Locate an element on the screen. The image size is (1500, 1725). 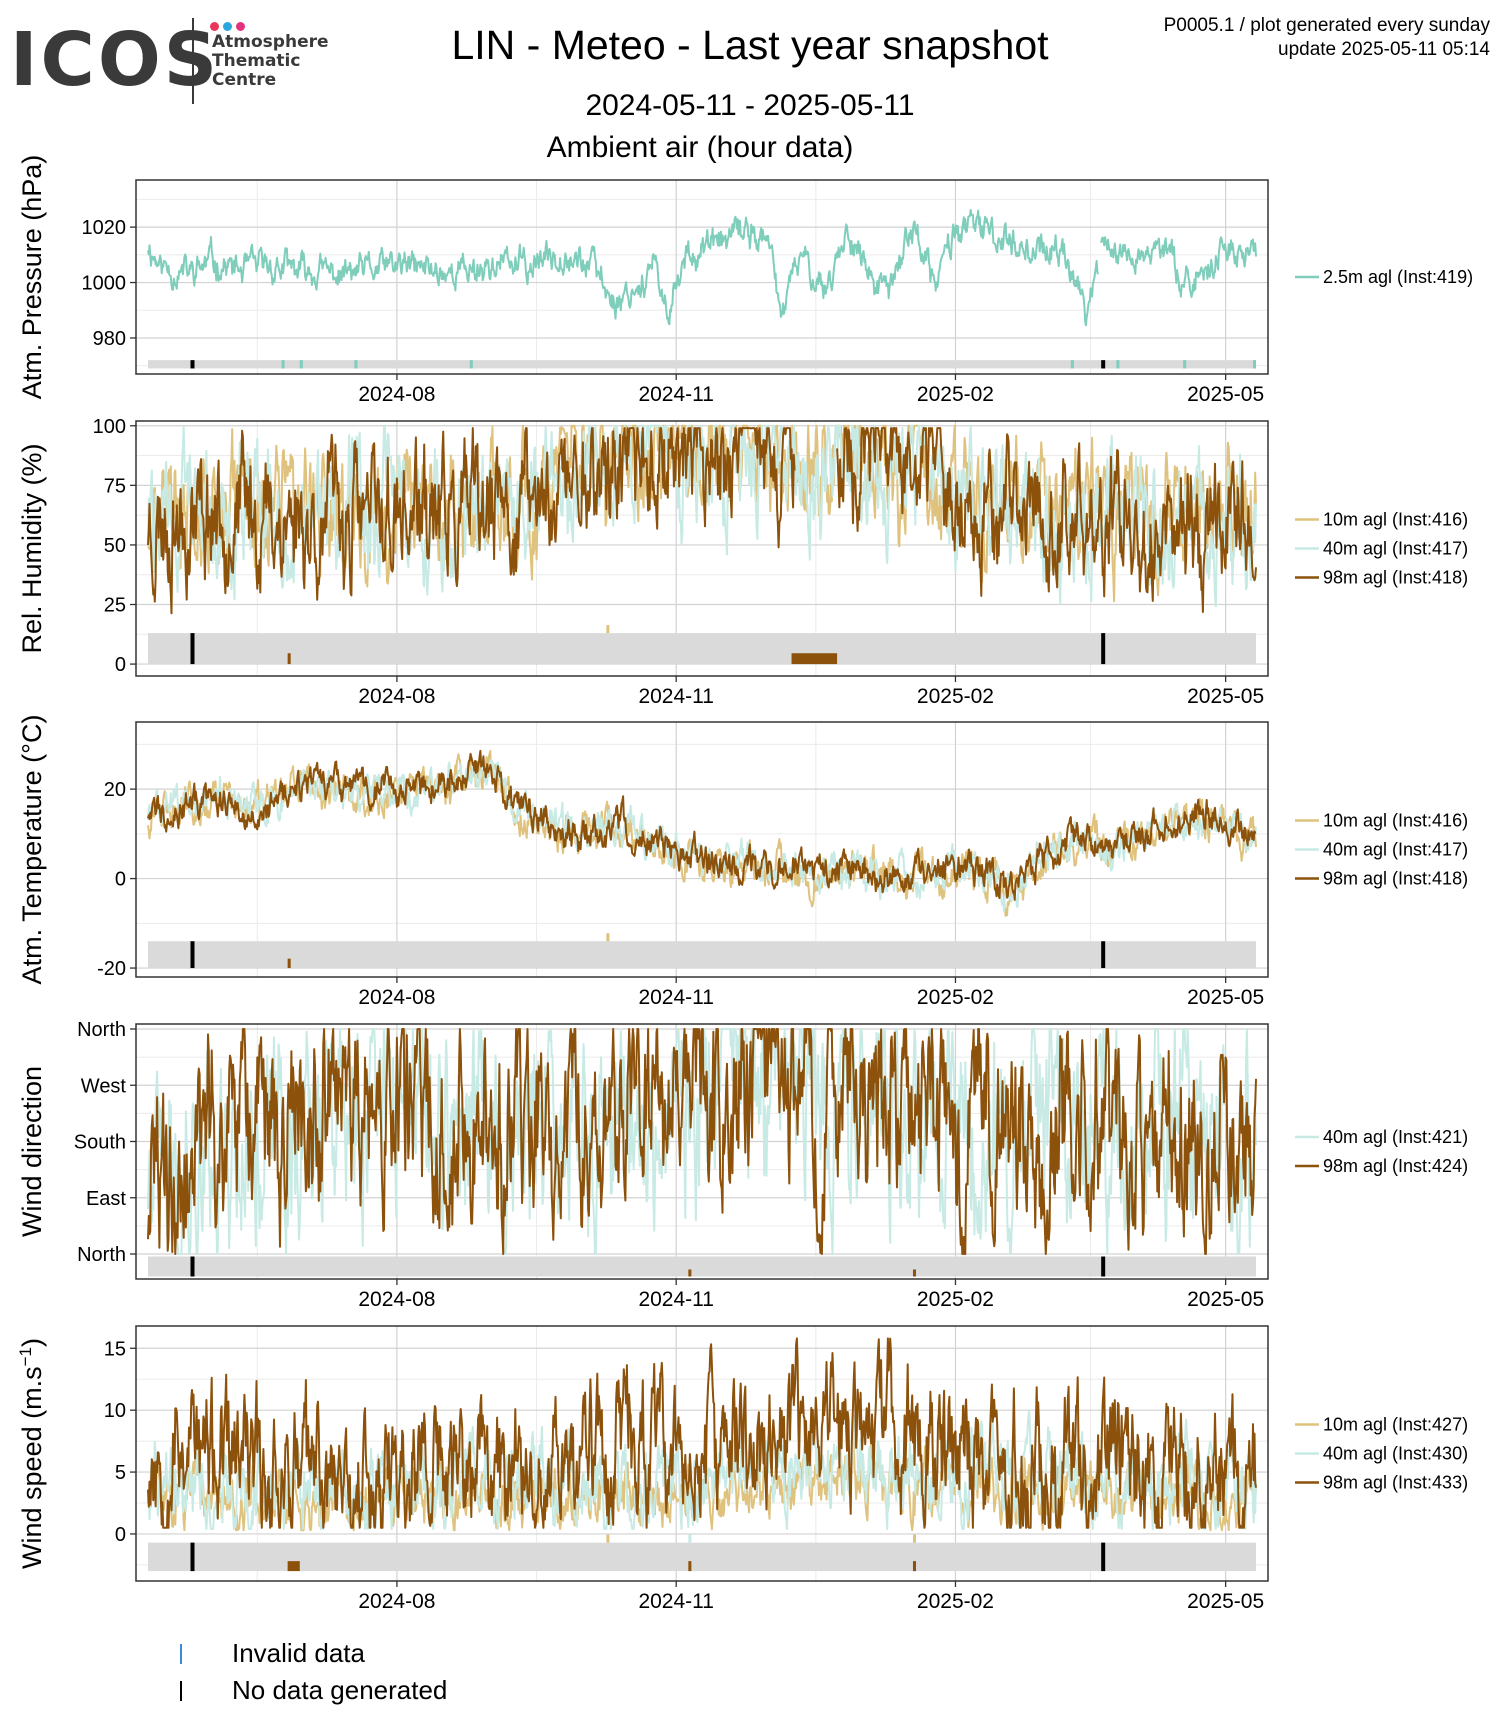
logo-dot-blue is located at coordinates (227, 26).